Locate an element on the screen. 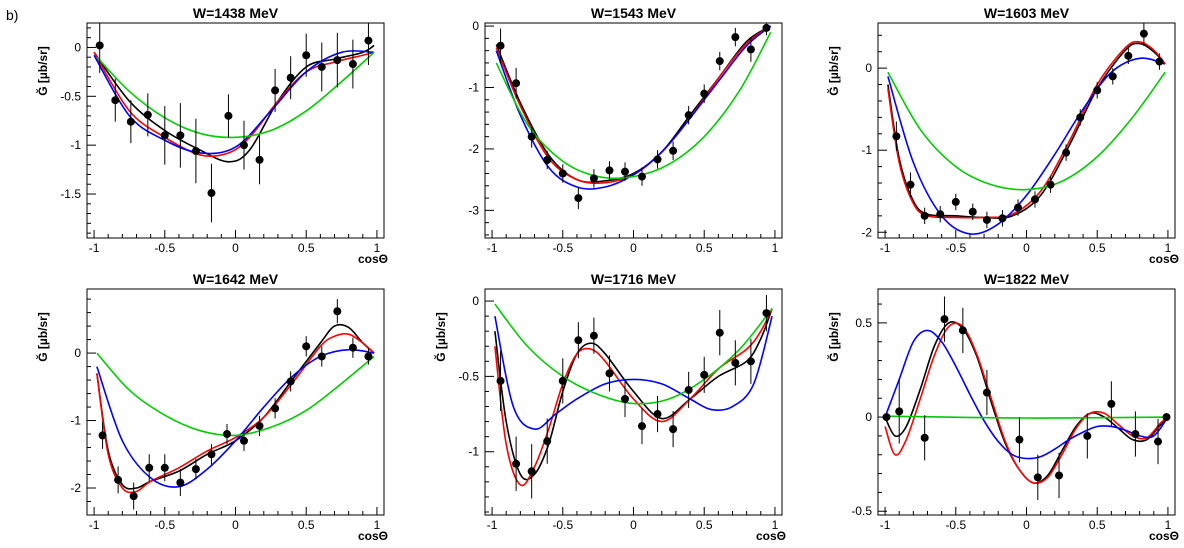  y-tick-label: -0.5 is located at coordinates (861, 511).